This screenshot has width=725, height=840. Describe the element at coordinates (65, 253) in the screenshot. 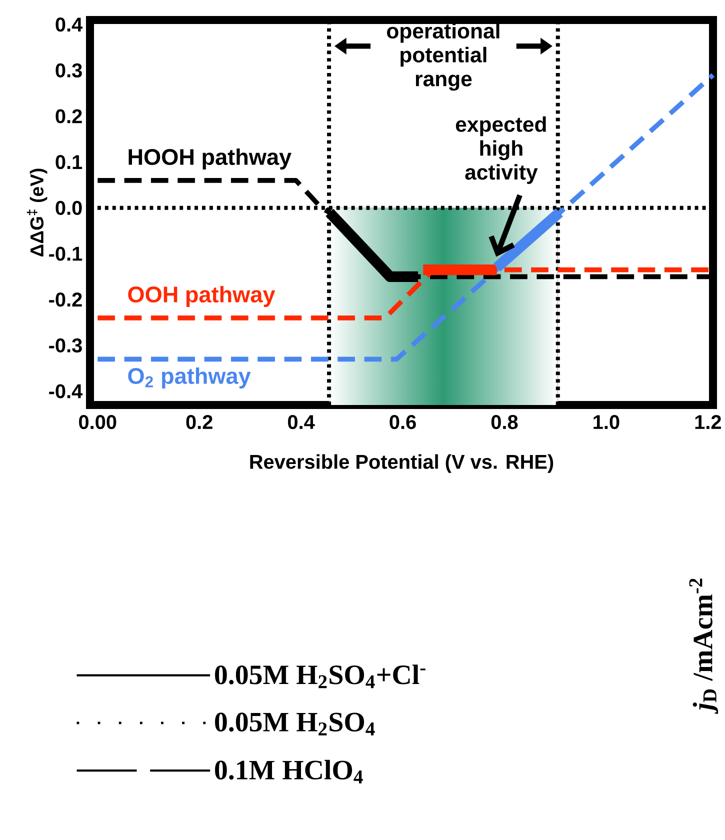

I see `y-tick-label: -0.1` at that location.